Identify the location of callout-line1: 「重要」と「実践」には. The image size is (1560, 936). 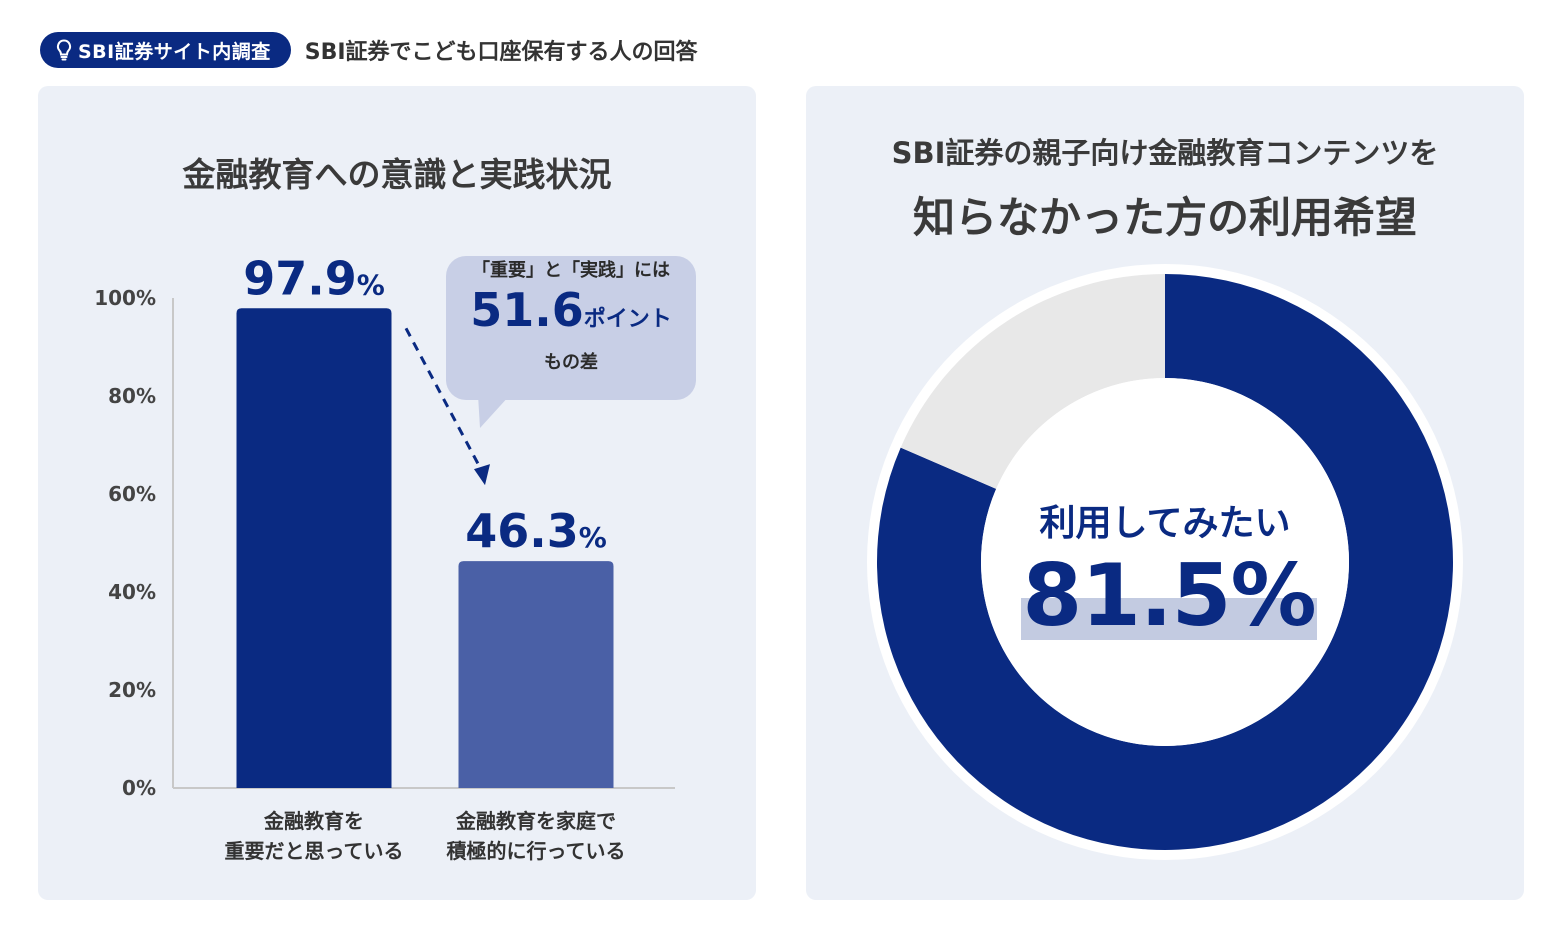
(571, 270).